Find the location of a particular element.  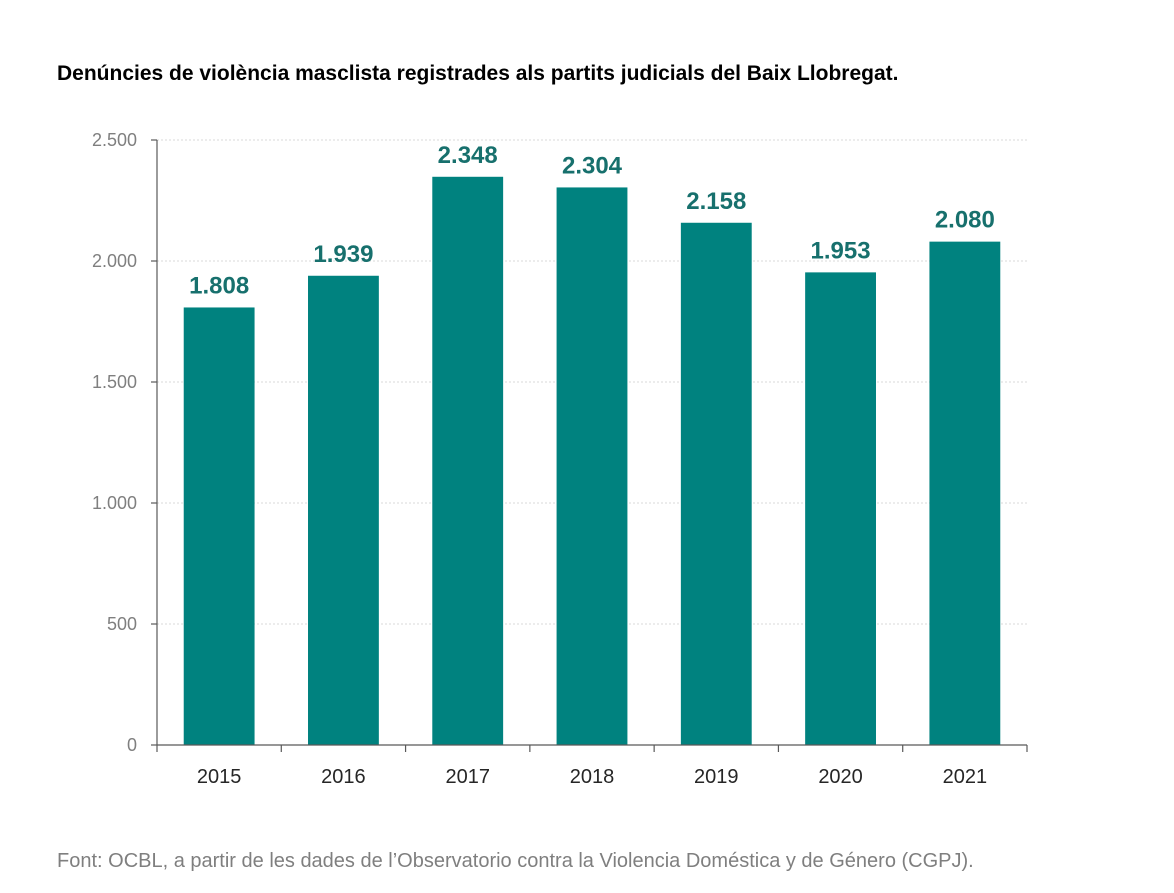

x-tick-label: 2016 is located at coordinates (343, 777).